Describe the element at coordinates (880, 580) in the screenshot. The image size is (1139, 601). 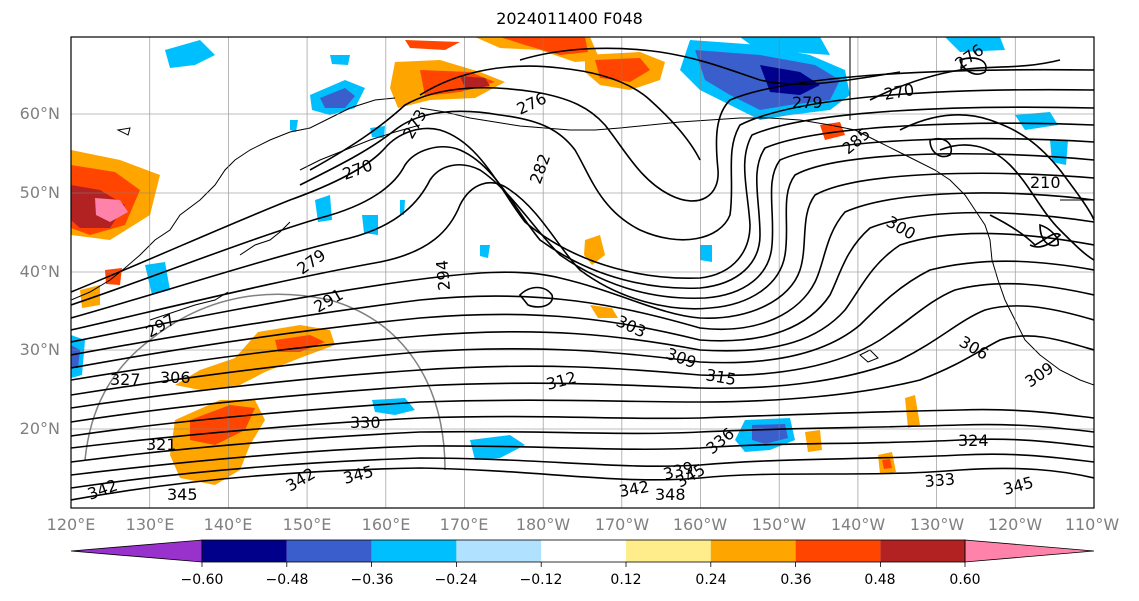
I see `colorbar-tick-label: 0.48` at that location.